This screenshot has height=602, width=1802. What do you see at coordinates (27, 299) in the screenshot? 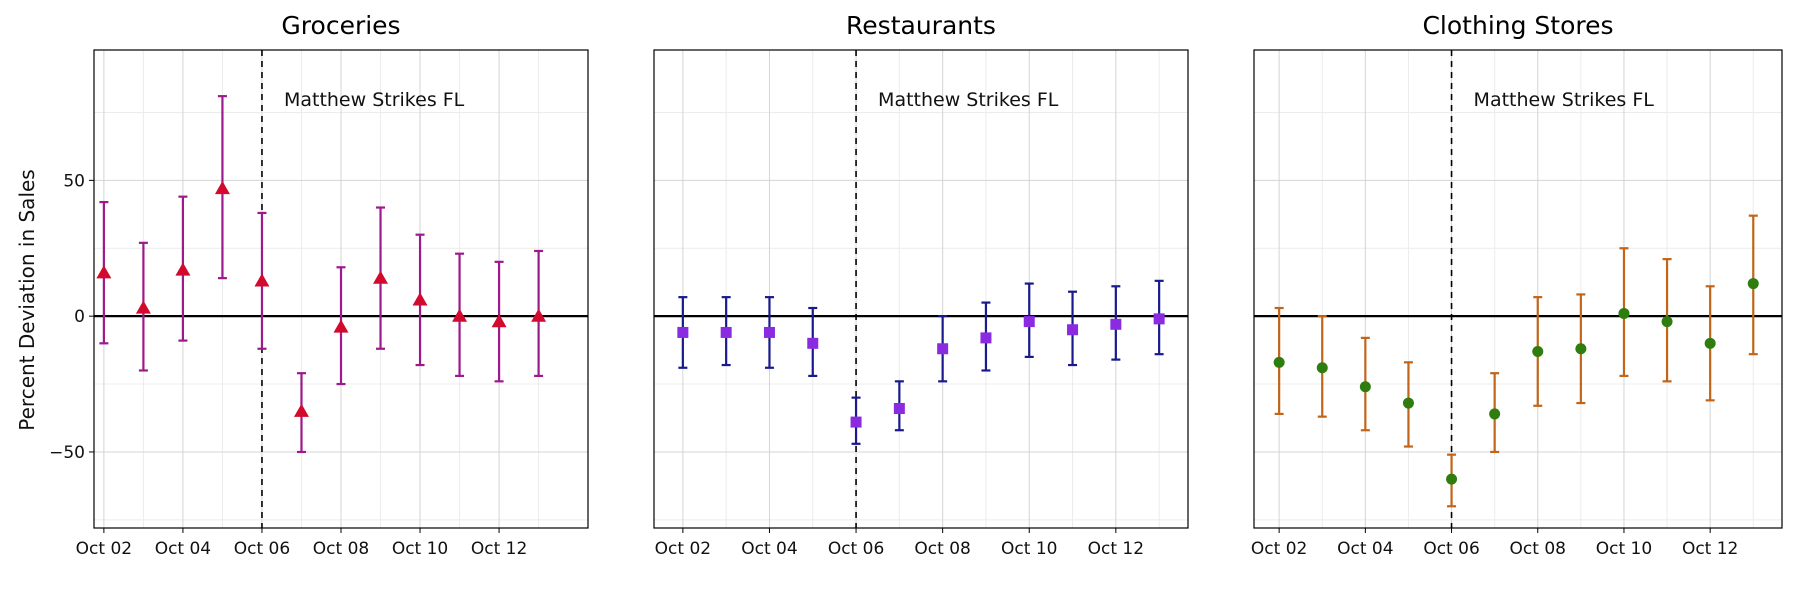
I see `y-axis-label: Percent Deviation in Sales` at bounding box center [27, 299].